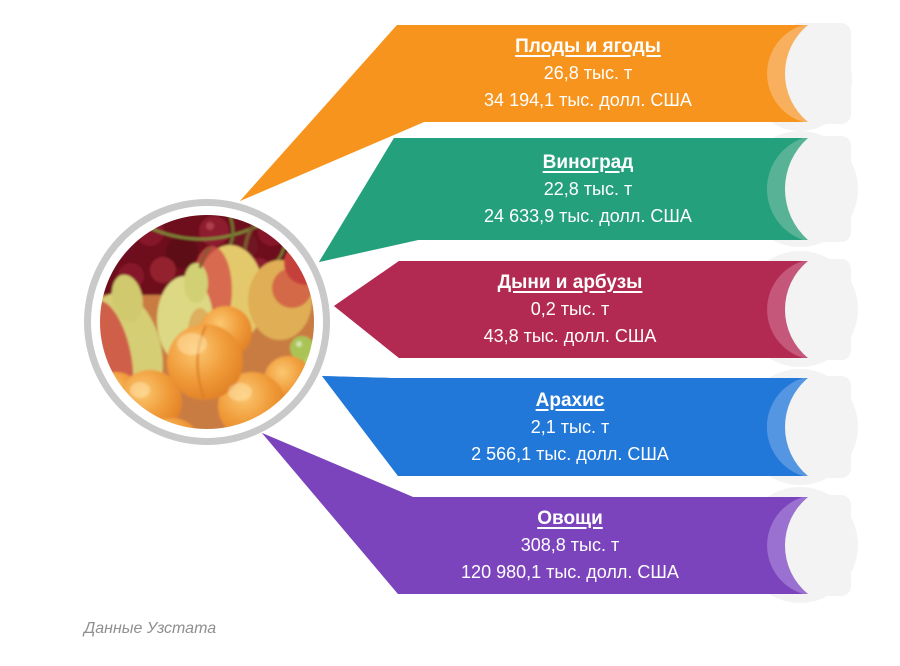  Describe the element at coordinates (196, 347) in the screenshot. I see `fruit-photo` at that location.